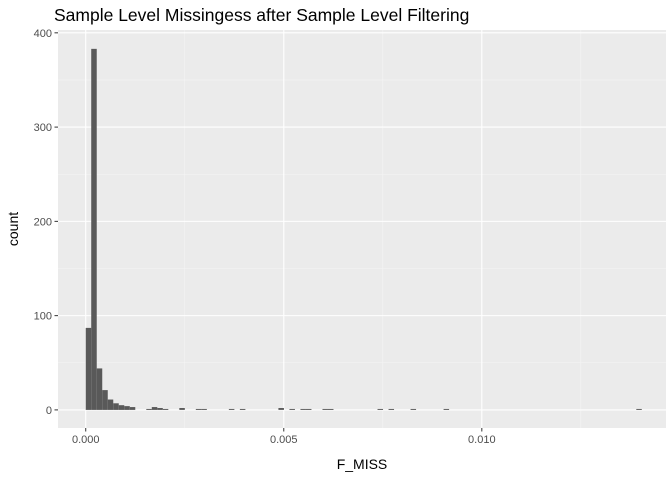 This screenshot has height=480, width=672. What do you see at coordinates (49, 411) in the screenshot?
I see `y-tick-label: 0` at bounding box center [49, 411].